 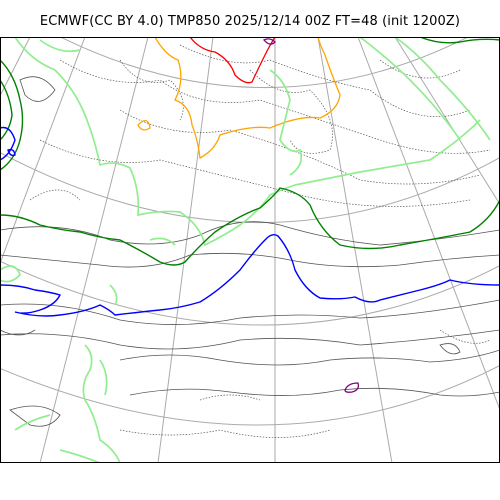 I want to click on isotherm-orange, so click(x=239, y=98).